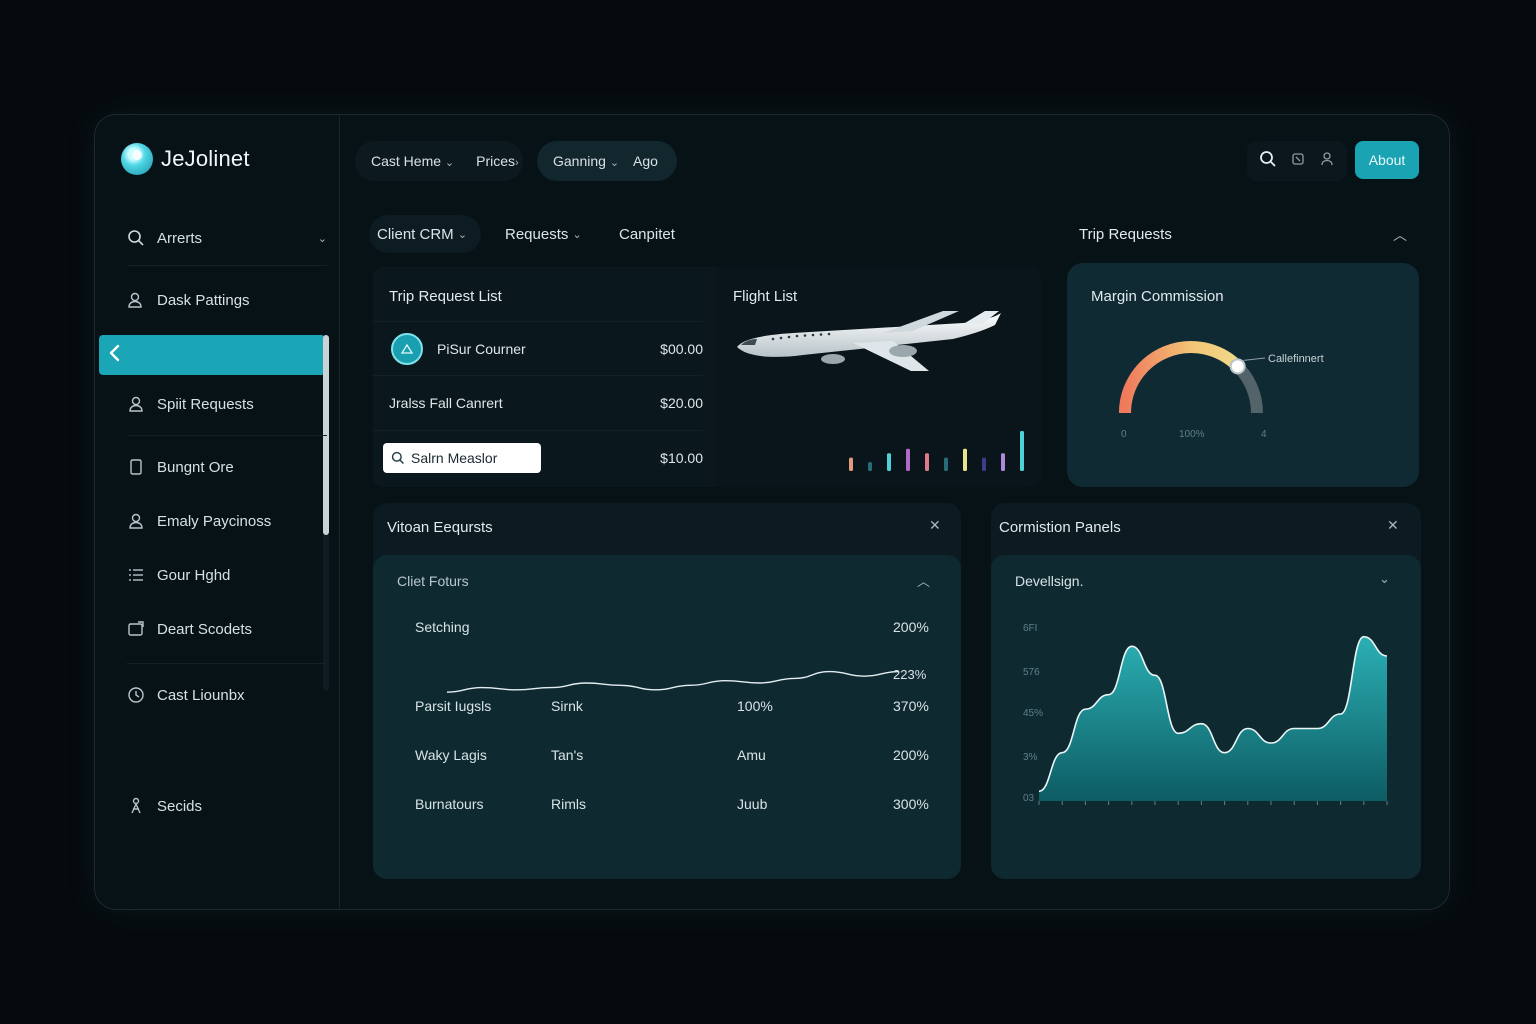 The height and width of the screenshot is (1024, 1536). I want to click on table-cell: 370%, so click(911, 706).